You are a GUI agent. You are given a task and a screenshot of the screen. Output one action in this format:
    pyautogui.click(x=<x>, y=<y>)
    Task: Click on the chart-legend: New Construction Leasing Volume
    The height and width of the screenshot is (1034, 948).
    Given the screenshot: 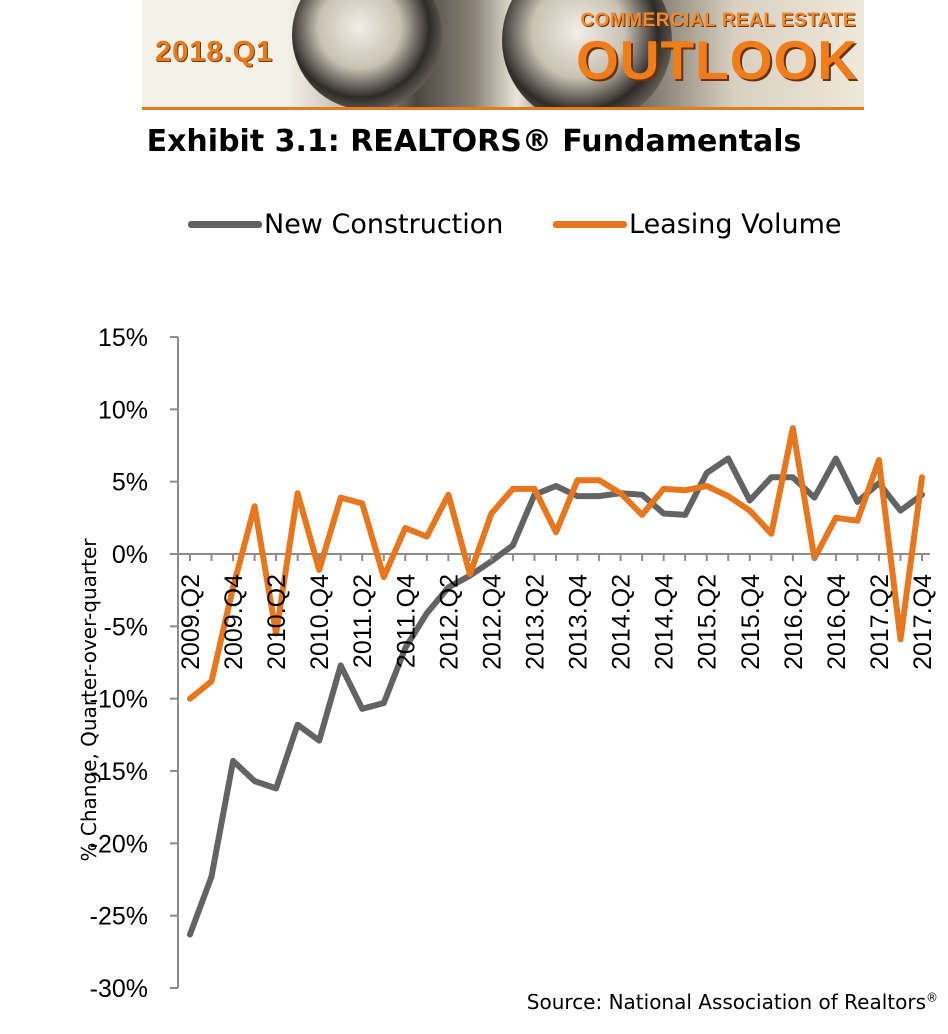 What is the action you would take?
    pyautogui.click(x=474, y=224)
    